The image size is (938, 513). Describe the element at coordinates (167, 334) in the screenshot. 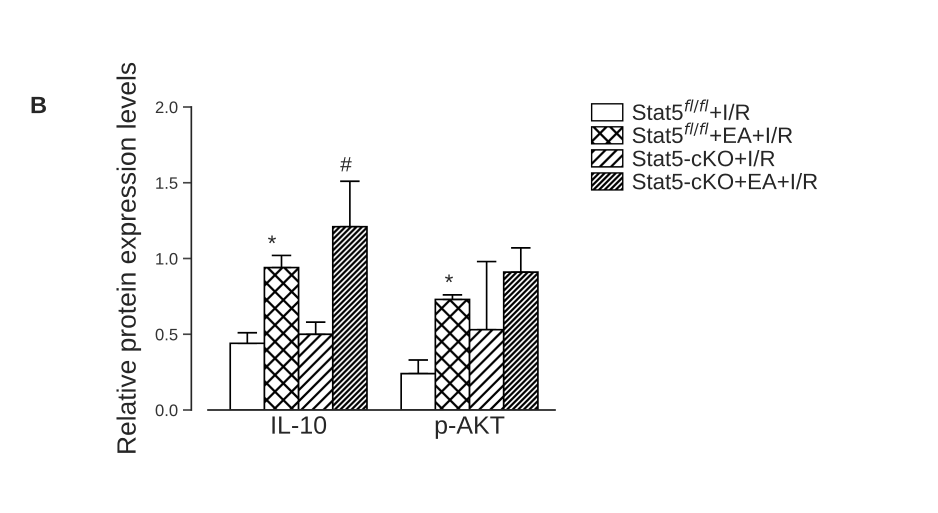

I see `y-tick-label: 0.5` at that location.